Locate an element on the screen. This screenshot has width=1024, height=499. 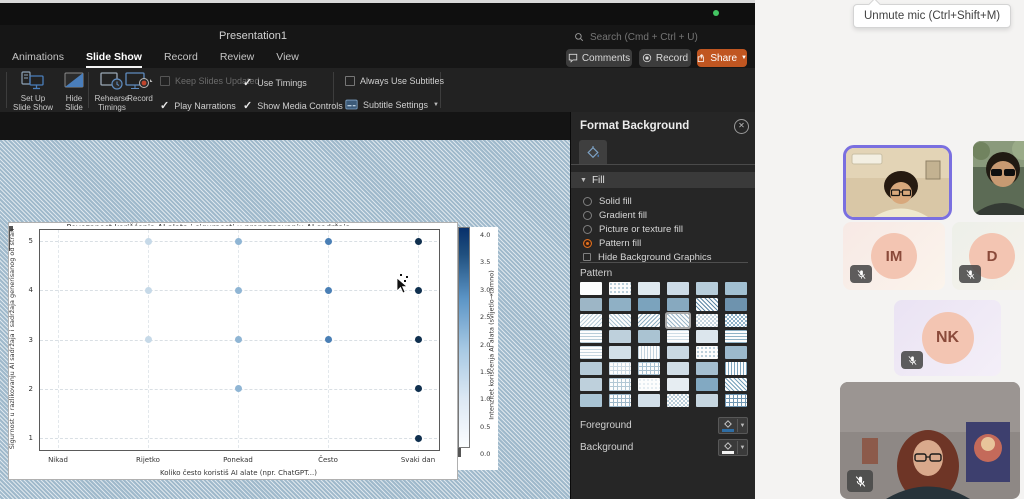
tab-review: Review is located at coordinates (237, 57).